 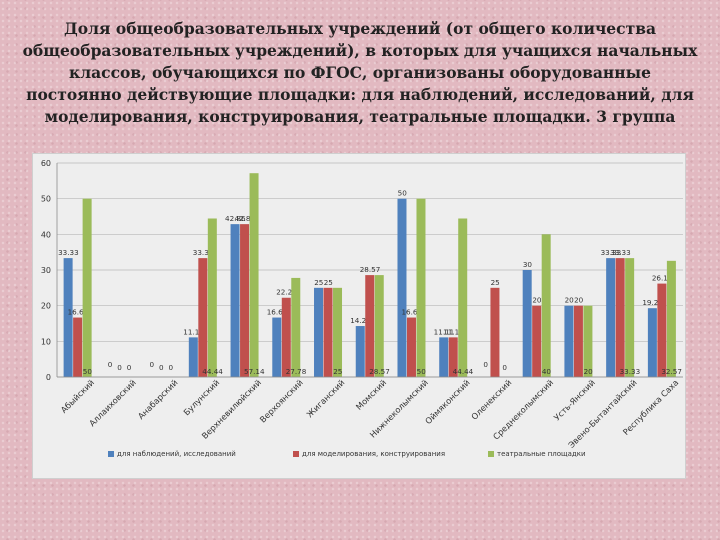 I want to click on x-tick-label: Анабарский, so click(x=158, y=399).